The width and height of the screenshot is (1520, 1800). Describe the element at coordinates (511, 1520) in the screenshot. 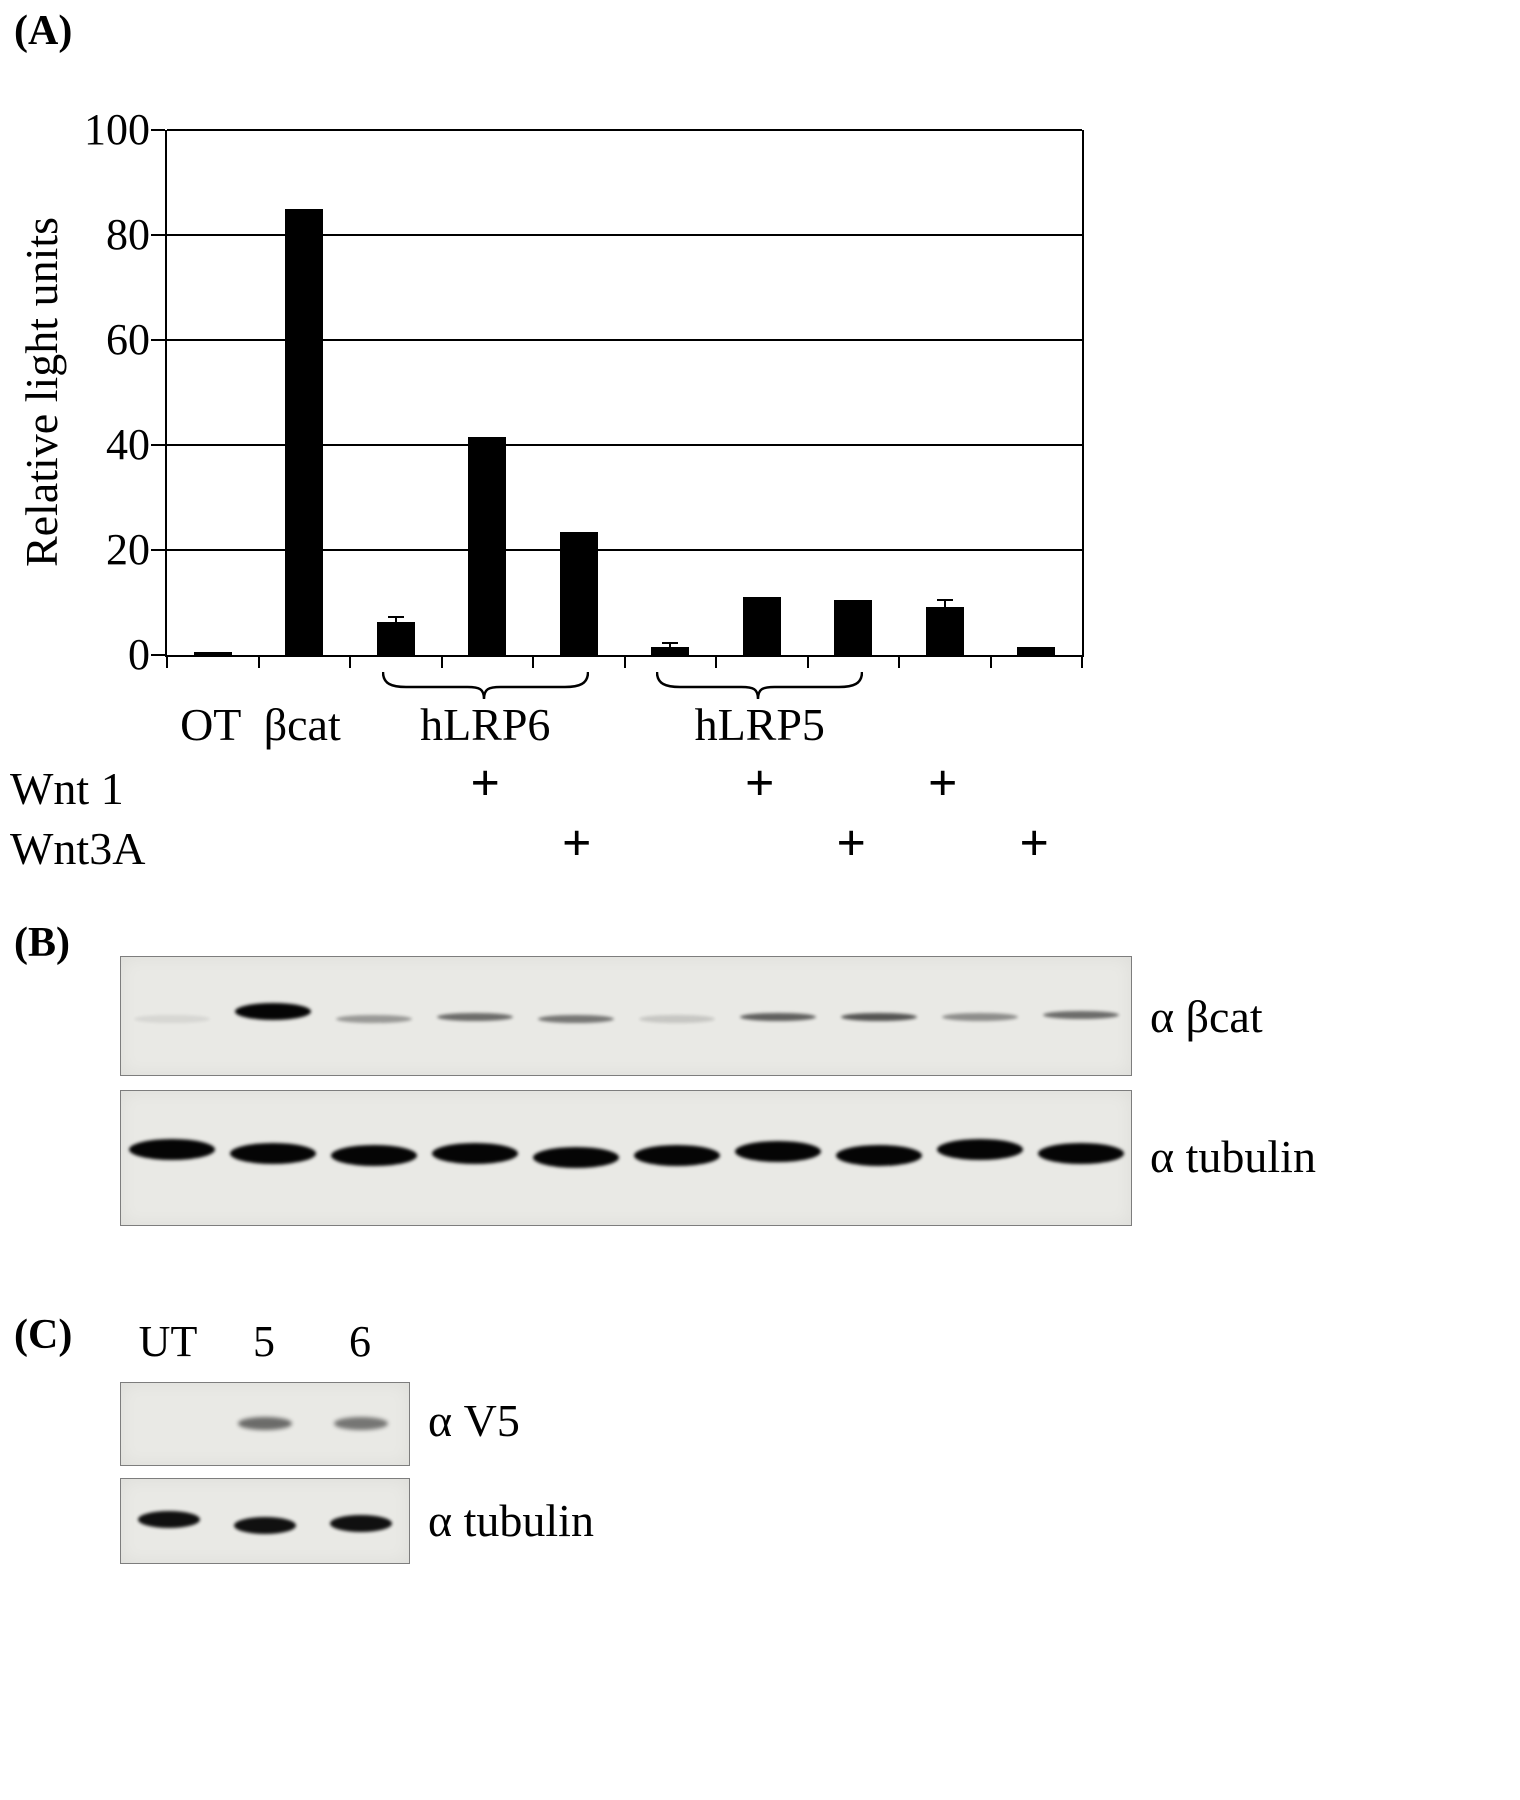

I see `blot-tubulin-c-label: α tubulin` at that location.